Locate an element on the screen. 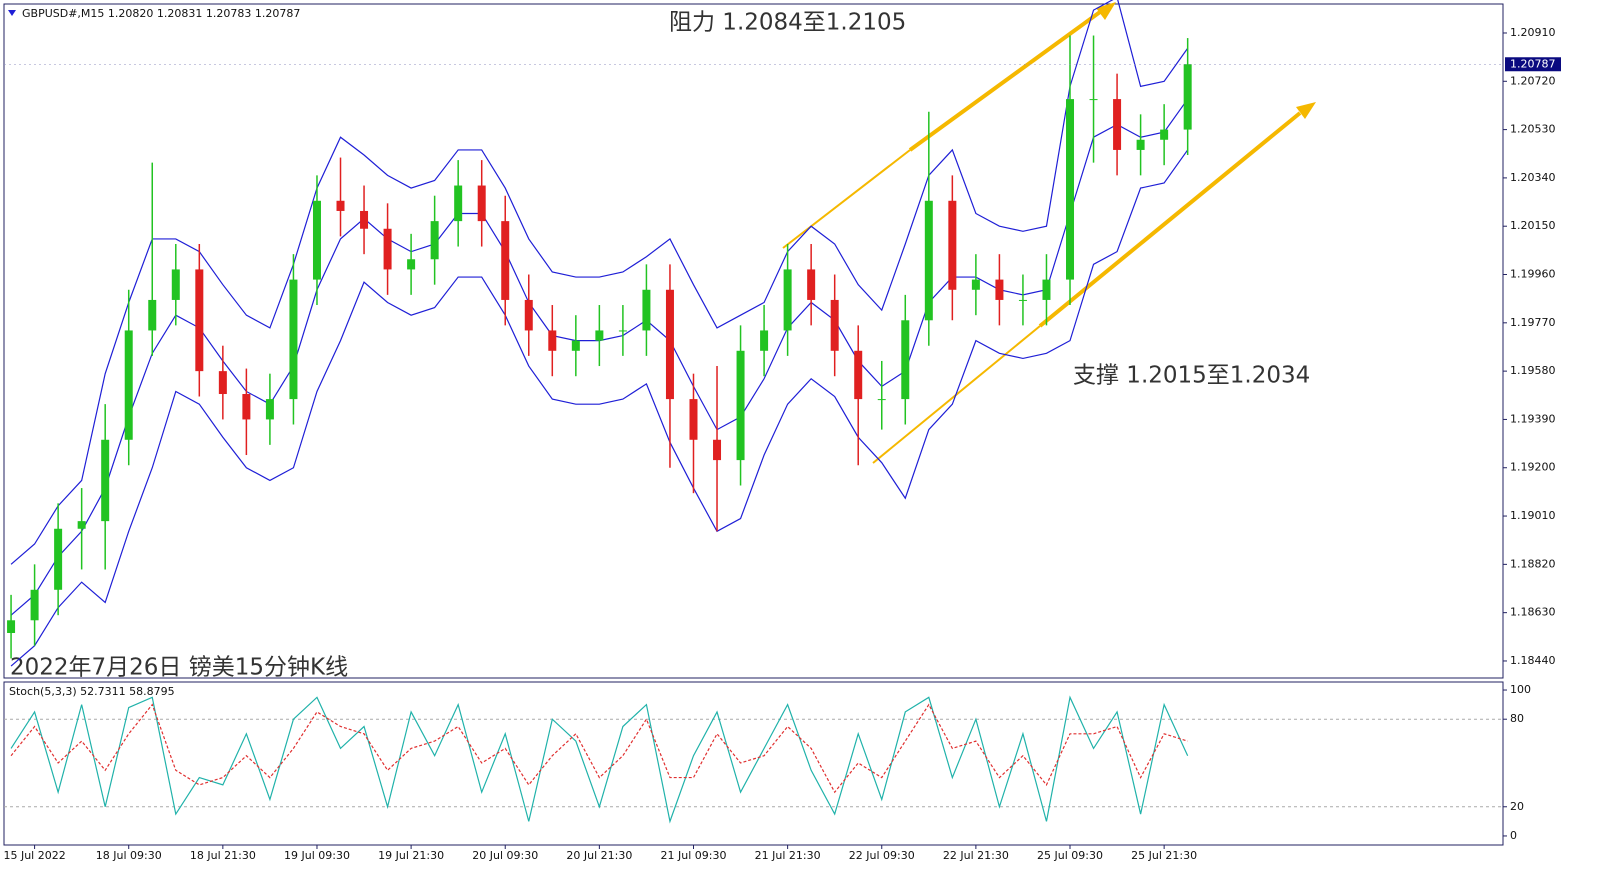 Image resolution: width=1602 pixels, height=888 pixels. stoch-header: Stoch(5,3,3) 52.7311 58.8795 is located at coordinates (92, 691).